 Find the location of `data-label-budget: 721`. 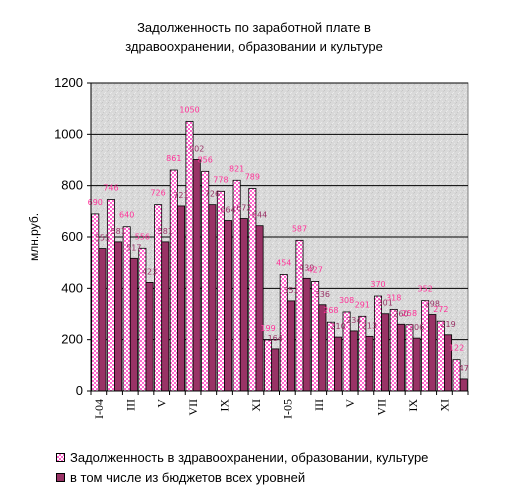

data-label-budget: 721 is located at coordinates (180, 195).